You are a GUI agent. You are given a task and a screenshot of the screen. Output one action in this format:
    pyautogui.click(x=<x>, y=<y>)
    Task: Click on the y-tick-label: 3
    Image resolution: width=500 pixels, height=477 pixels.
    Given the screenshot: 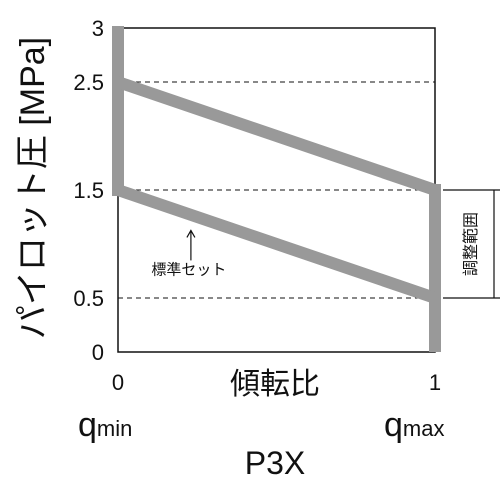 What is the action you would take?
    pyautogui.click(x=98, y=28)
    